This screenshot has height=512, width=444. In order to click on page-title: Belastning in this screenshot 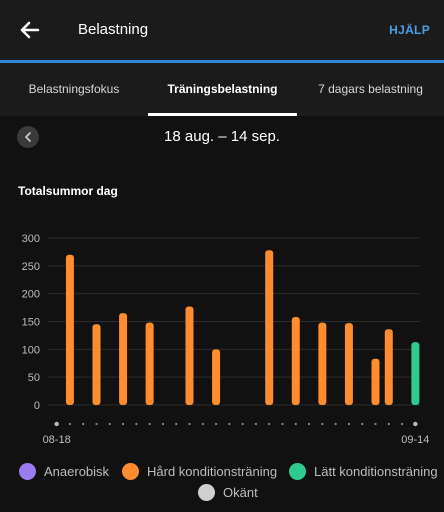, I will do `click(113, 29)`.